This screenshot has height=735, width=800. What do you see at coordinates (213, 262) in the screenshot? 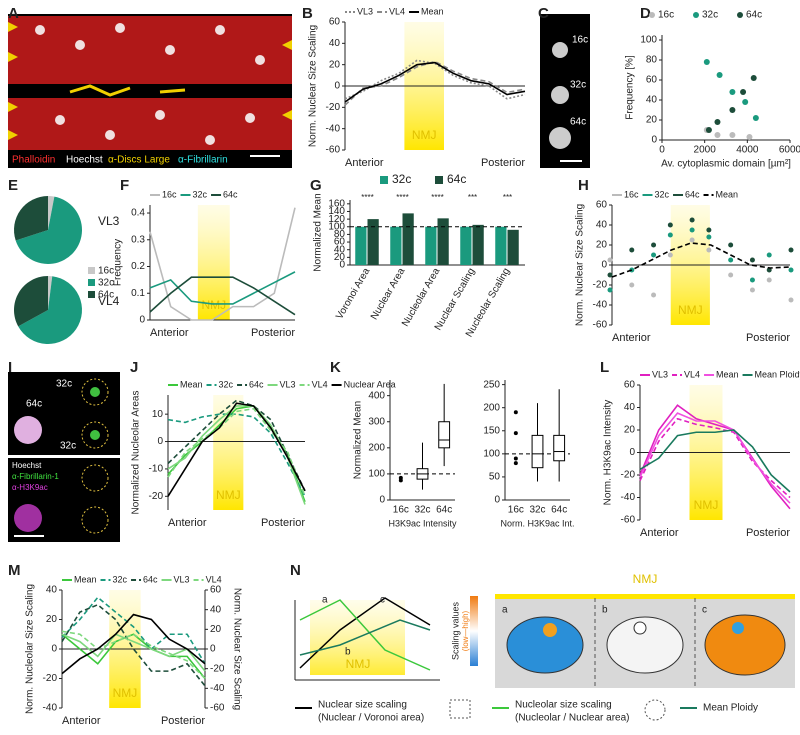
I see `nmj-band` at bounding box center [213, 262].